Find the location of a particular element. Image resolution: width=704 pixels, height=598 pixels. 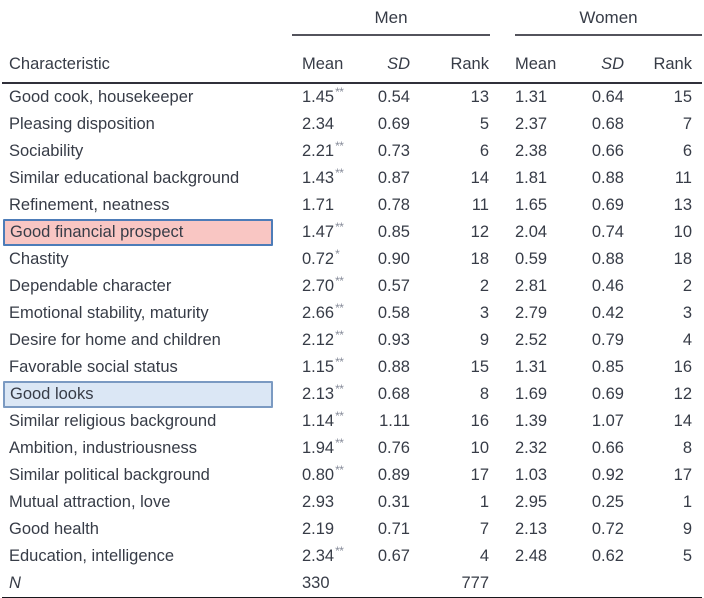

men-rank-cell: 3 is located at coordinates (484, 313).